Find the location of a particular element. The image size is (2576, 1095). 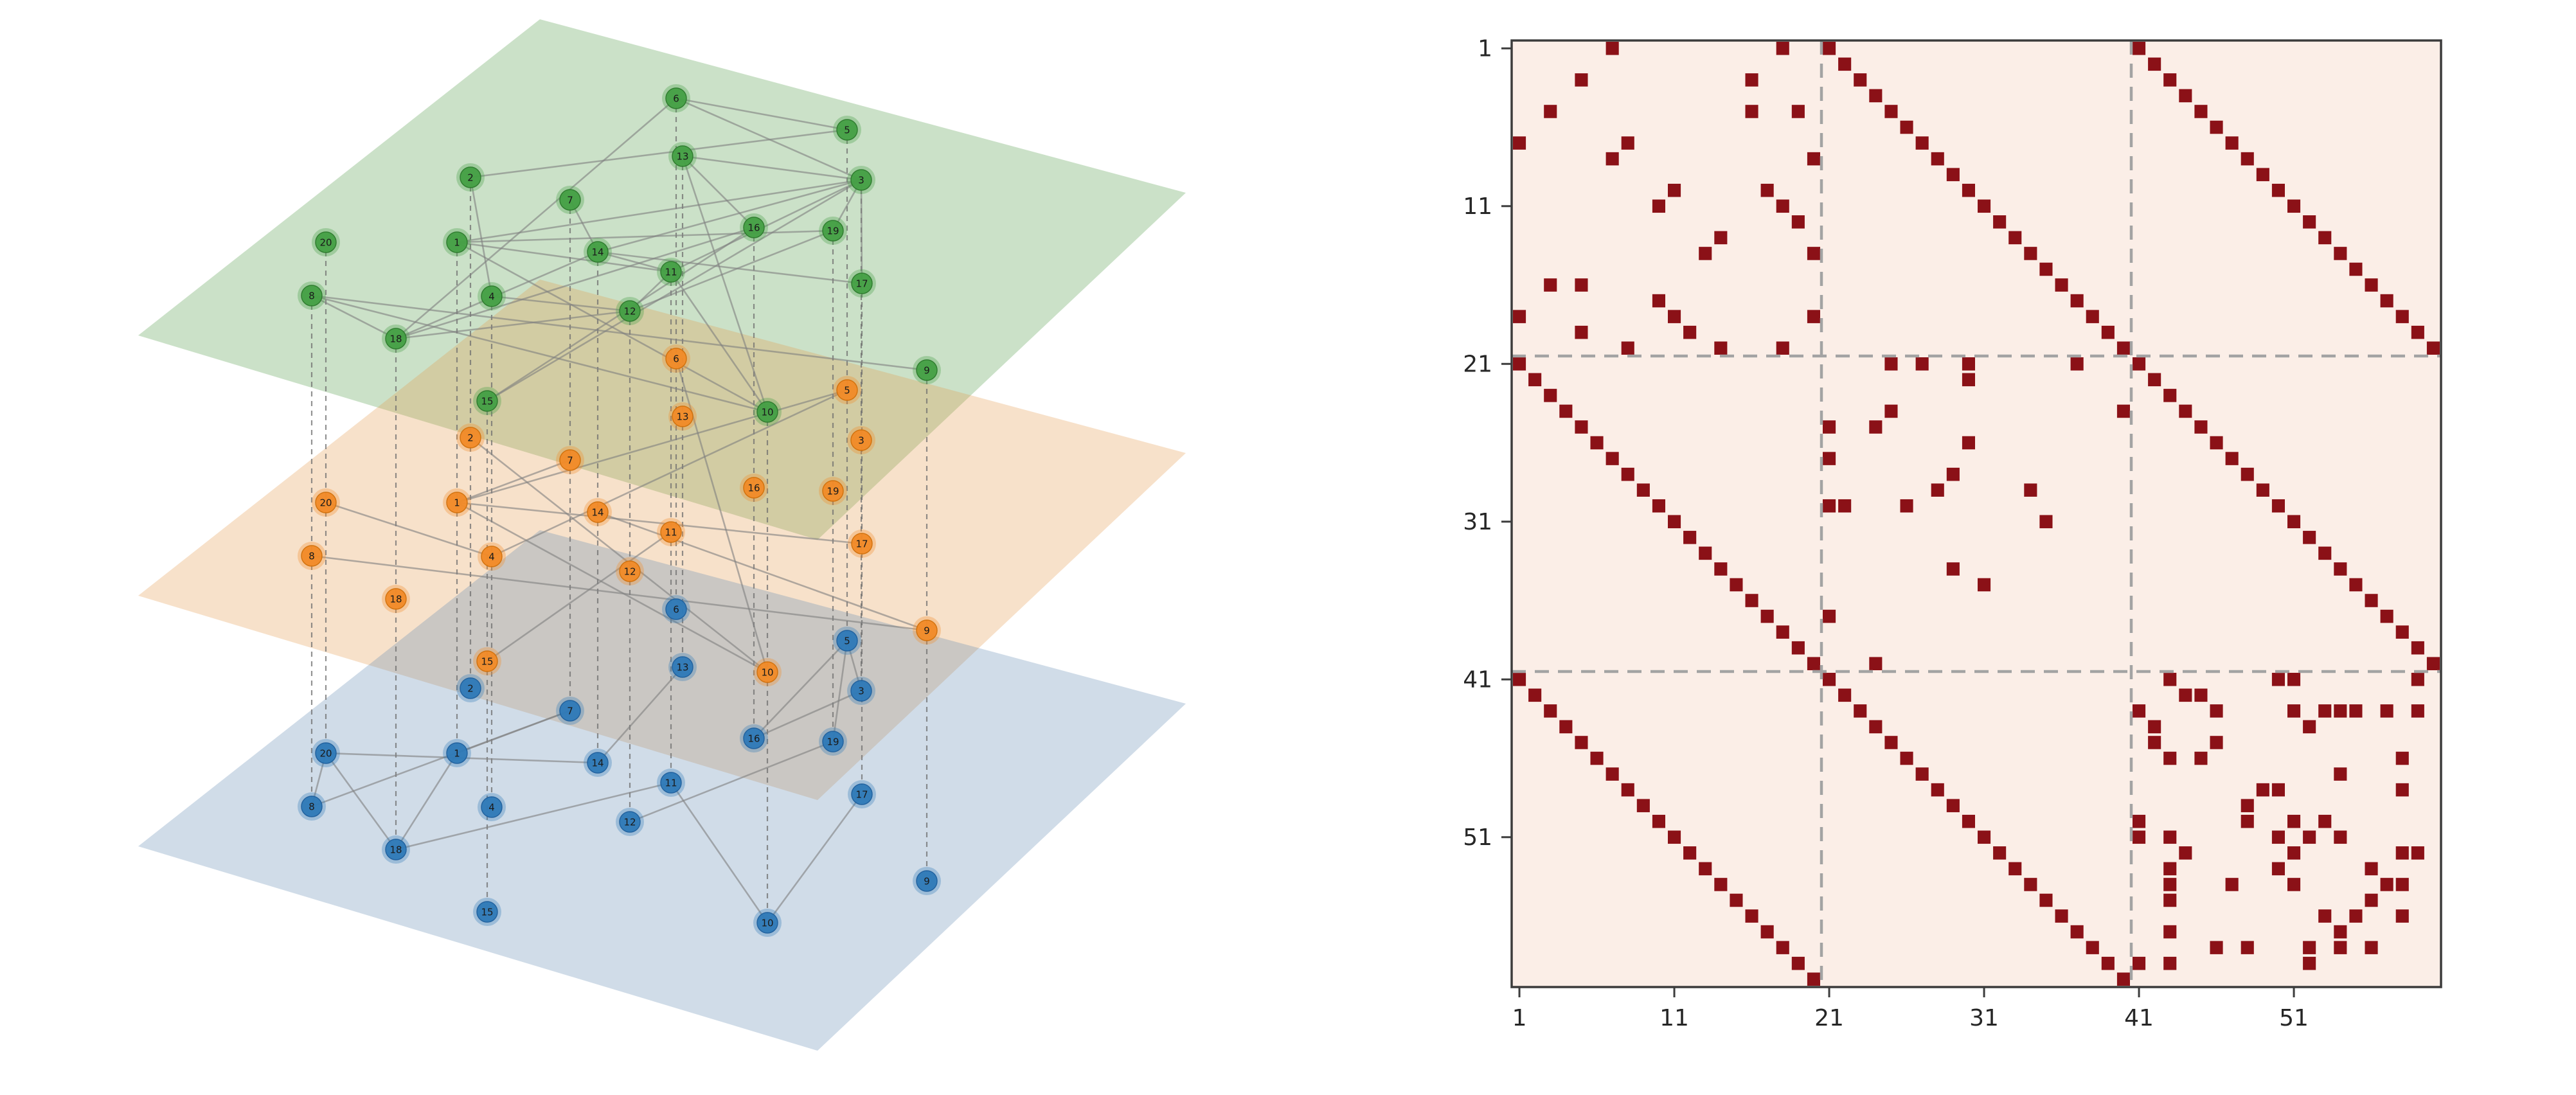

matrix-cell-r25-c45 is located at coordinates (2201, 427).